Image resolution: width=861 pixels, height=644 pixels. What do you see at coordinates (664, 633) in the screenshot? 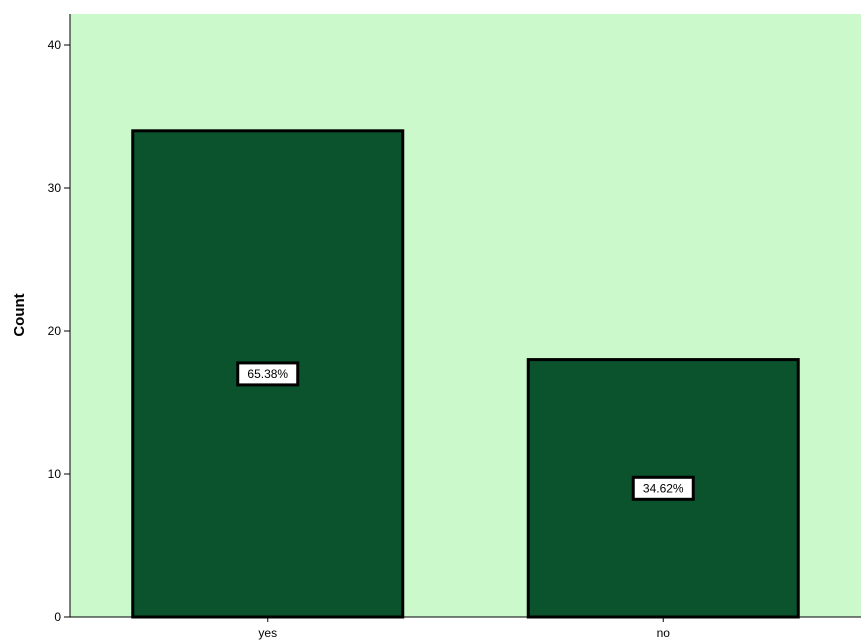
I see `x-tick-label: no` at bounding box center [664, 633].